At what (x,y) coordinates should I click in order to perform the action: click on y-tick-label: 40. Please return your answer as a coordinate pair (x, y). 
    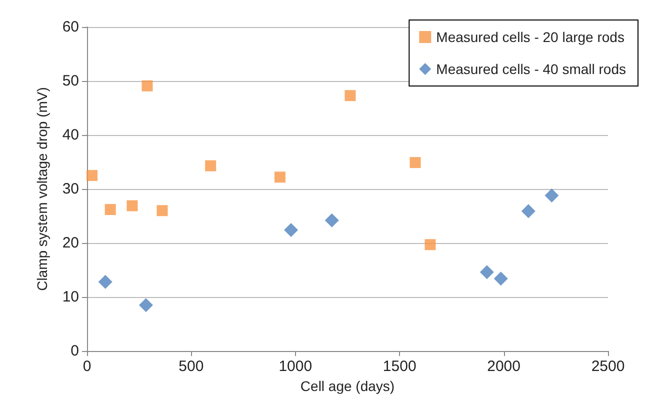
    Looking at the image, I should click on (70, 135).